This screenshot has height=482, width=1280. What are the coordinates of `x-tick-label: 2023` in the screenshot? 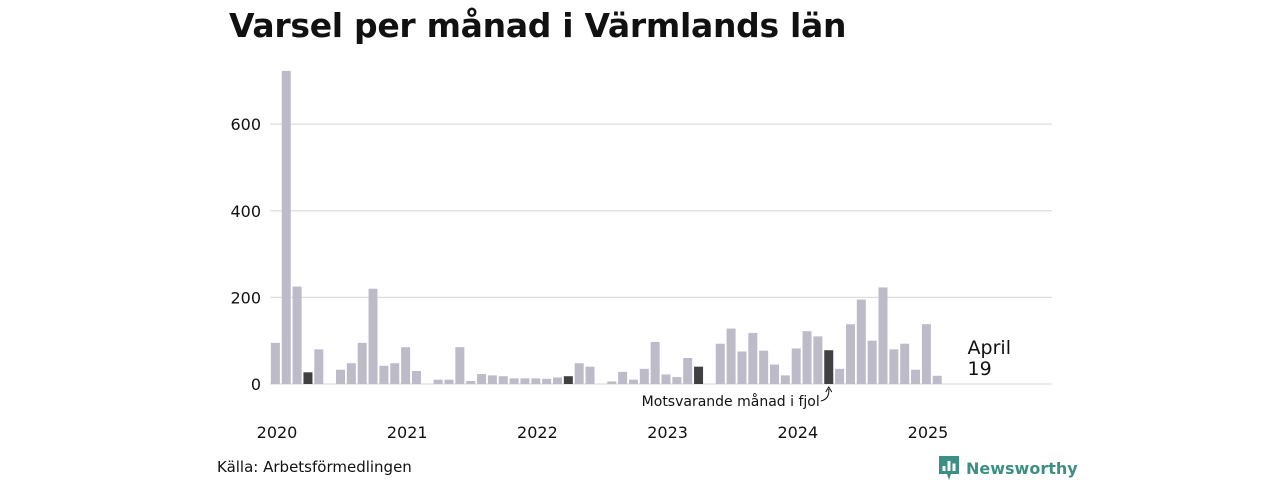 It's located at (667, 432).